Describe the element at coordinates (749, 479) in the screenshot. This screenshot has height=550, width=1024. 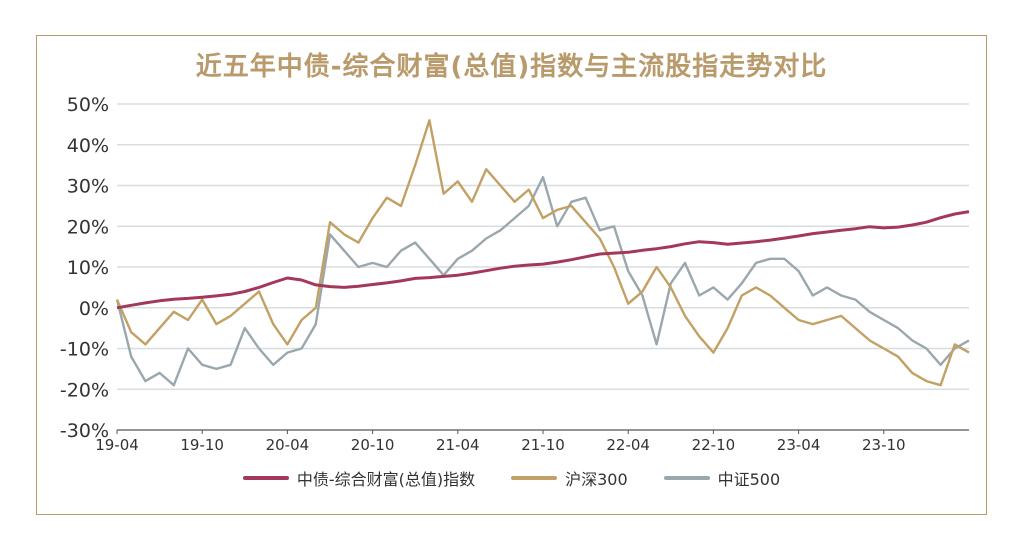
I see `legend-label-csi500: 中证500` at that location.